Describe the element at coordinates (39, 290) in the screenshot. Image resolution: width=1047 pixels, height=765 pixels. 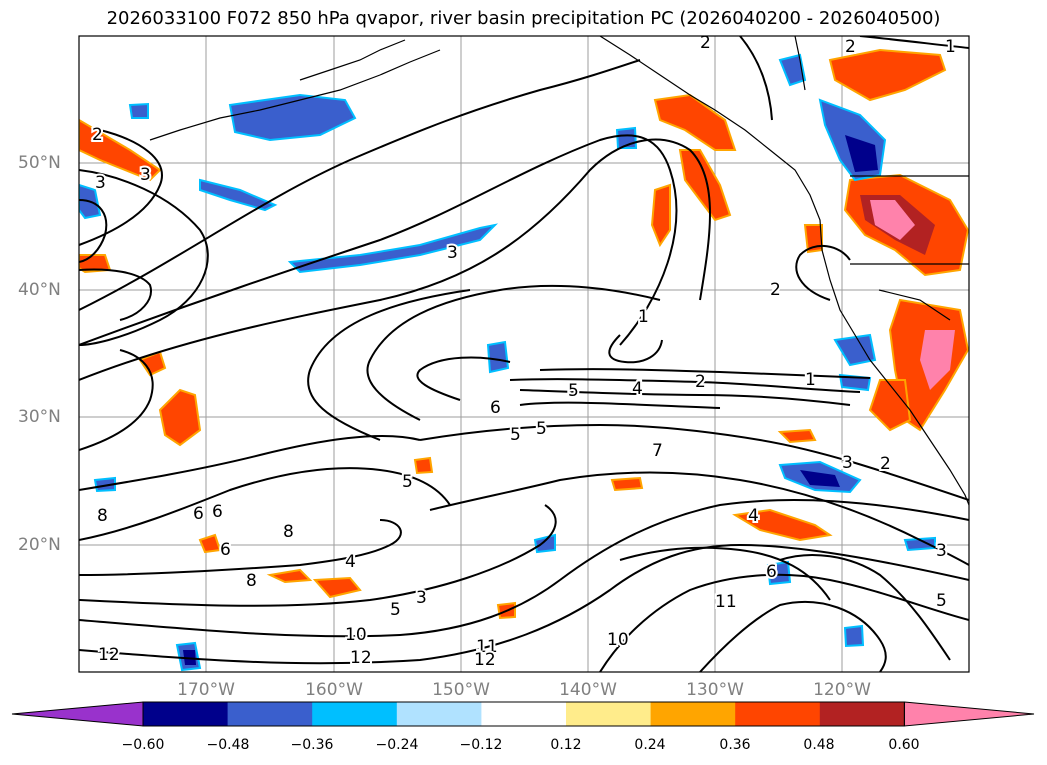
I see `lat-label: 40°N` at that location.